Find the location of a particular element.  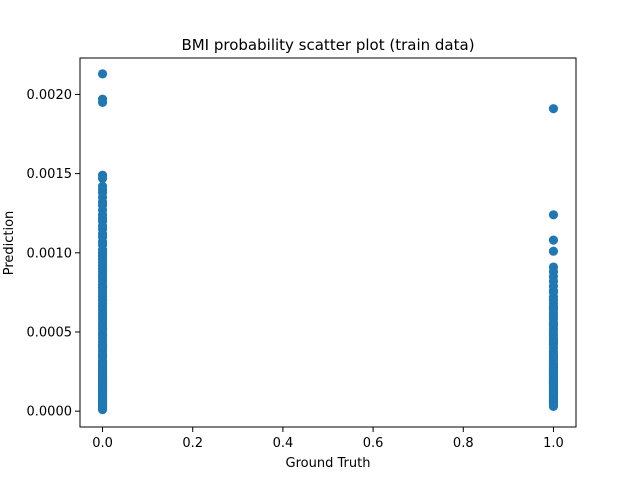

y-axis-label: Prediction is located at coordinates (9, 243).